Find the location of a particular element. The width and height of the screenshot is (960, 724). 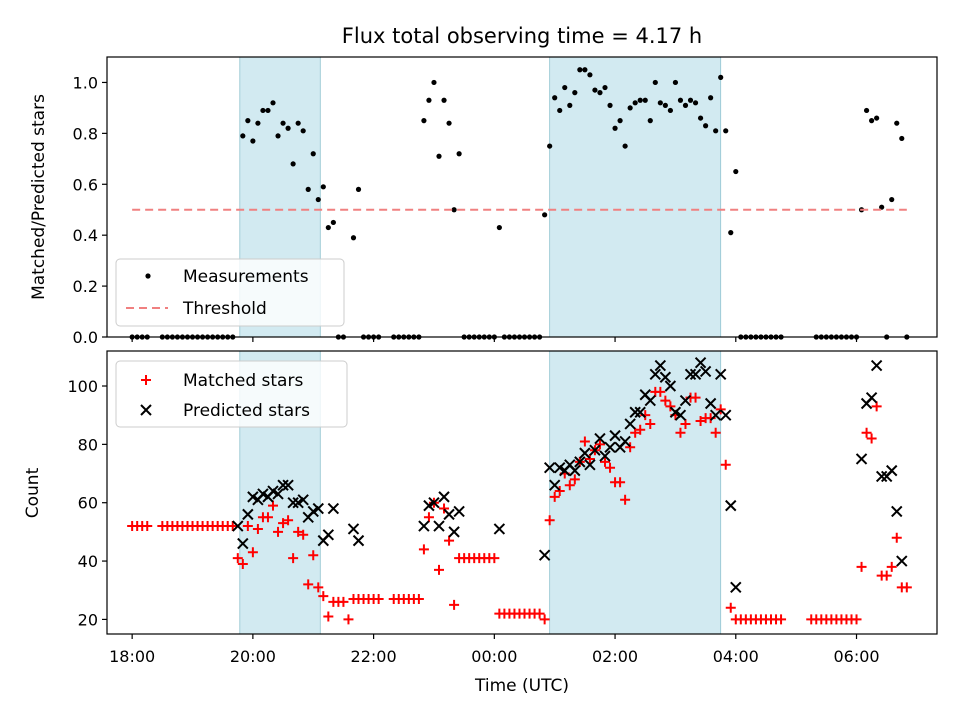

x-tick-label: 22:00 is located at coordinates (374, 656).